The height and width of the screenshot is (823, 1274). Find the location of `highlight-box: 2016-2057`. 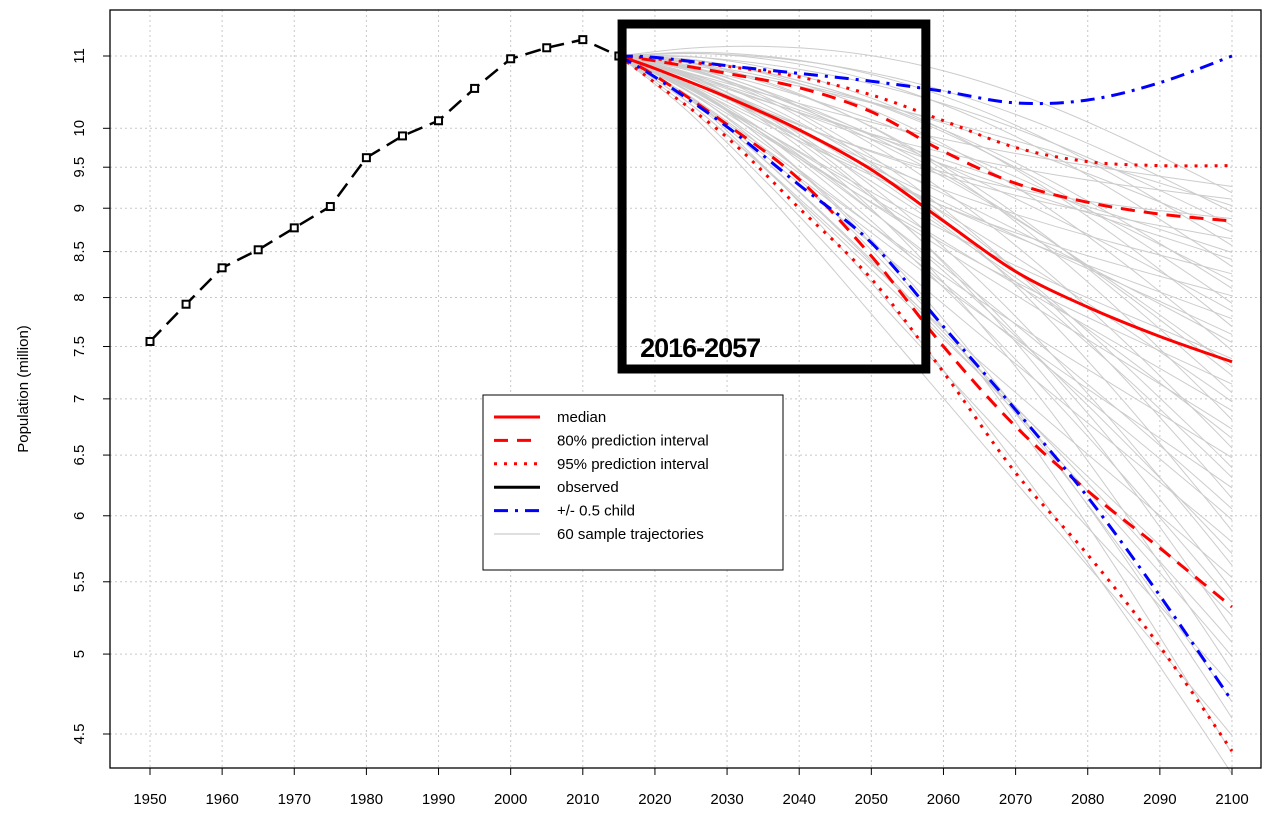

highlight-box: 2016-2057 is located at coordinates (774, 196).